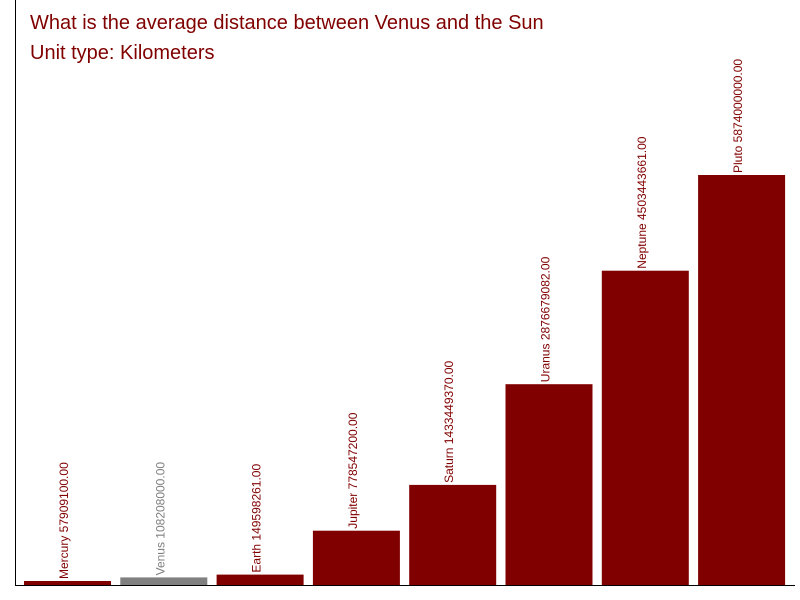 This screenshot has height=600, width=800. I want to click on bar-earth, so click(260, 579).